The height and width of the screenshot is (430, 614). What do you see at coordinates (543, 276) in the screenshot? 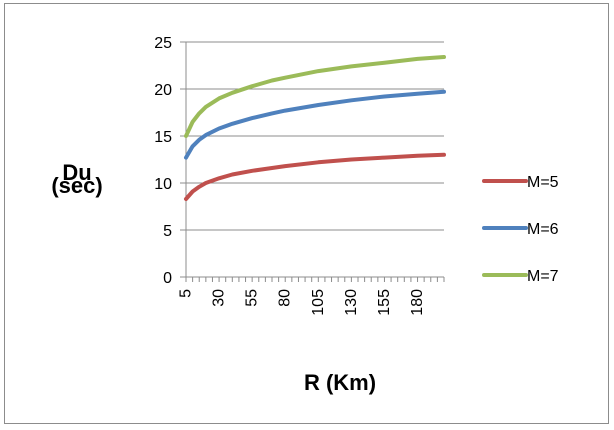
I see `legend-label-m-7: M=7` at bounding box center [543, 276].